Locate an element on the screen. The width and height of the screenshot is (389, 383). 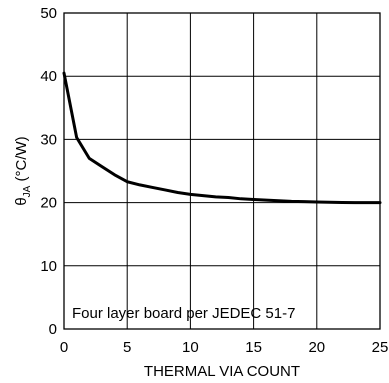
y-tick-label: 50 is located at coordinates (48, 13).